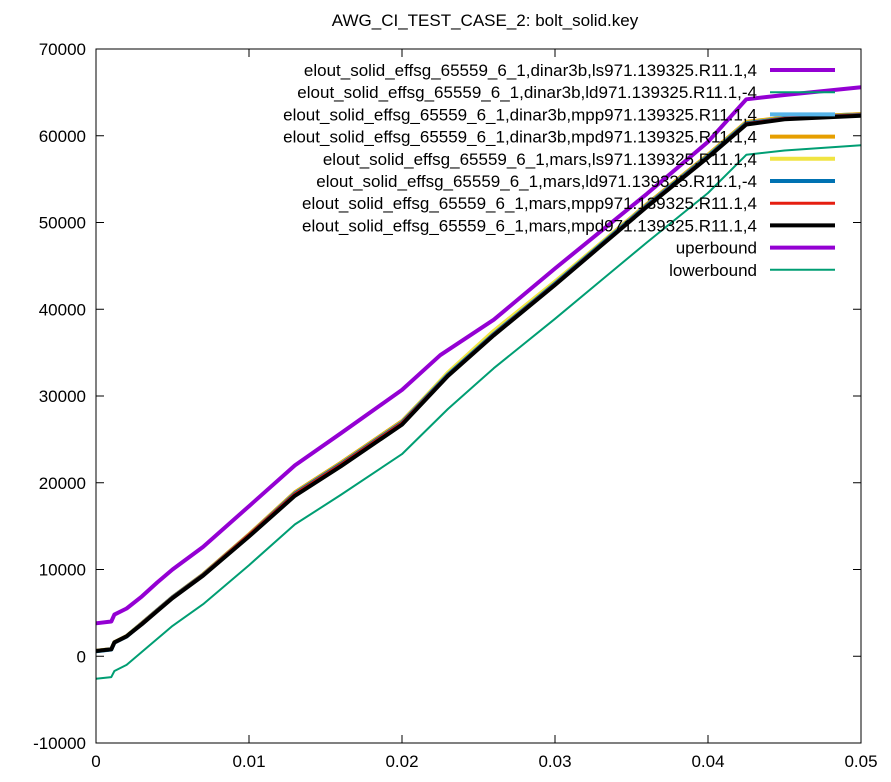 Image resolution: width=891 pixels, height=782 pixels. I want to click on y-tick-label: 60000, so click(62, 136).